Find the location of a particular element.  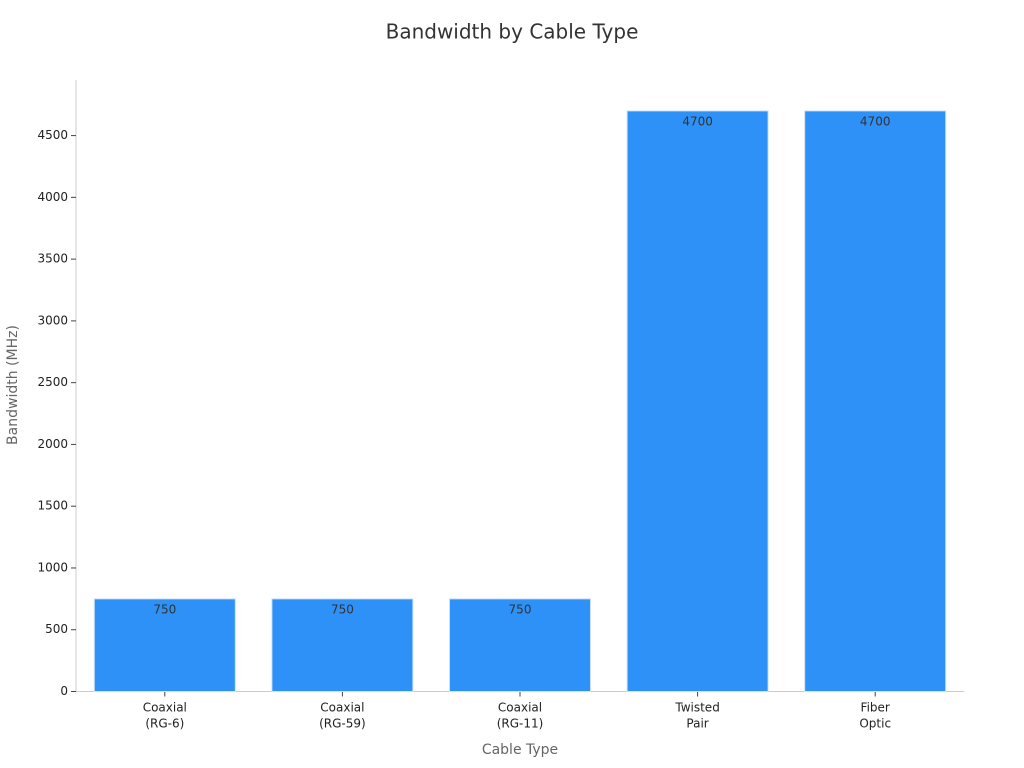

y-tick-label: 4000 is located at coordinates (52, 197).